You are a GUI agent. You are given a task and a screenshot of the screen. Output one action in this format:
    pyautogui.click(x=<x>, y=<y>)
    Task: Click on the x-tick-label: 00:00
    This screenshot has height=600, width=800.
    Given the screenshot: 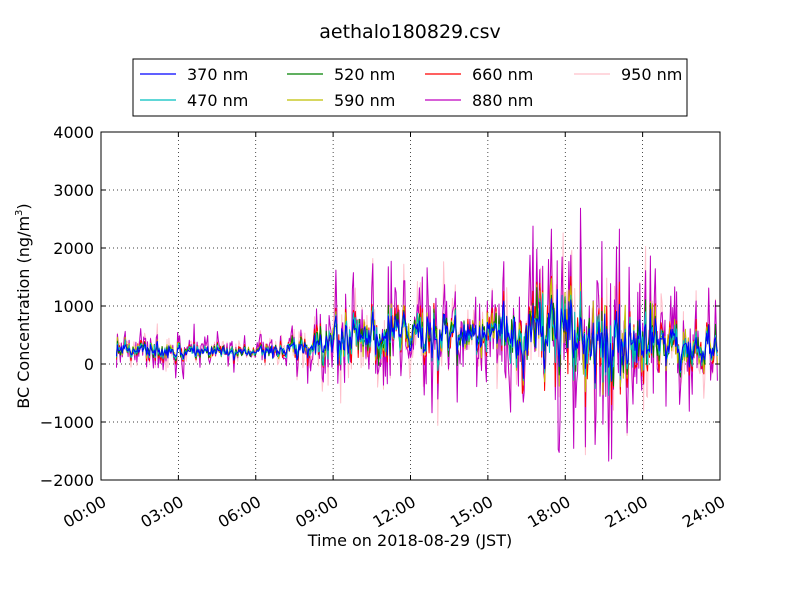 What is the action you would take?
    pyautogui.click(x=84, y=512)
    